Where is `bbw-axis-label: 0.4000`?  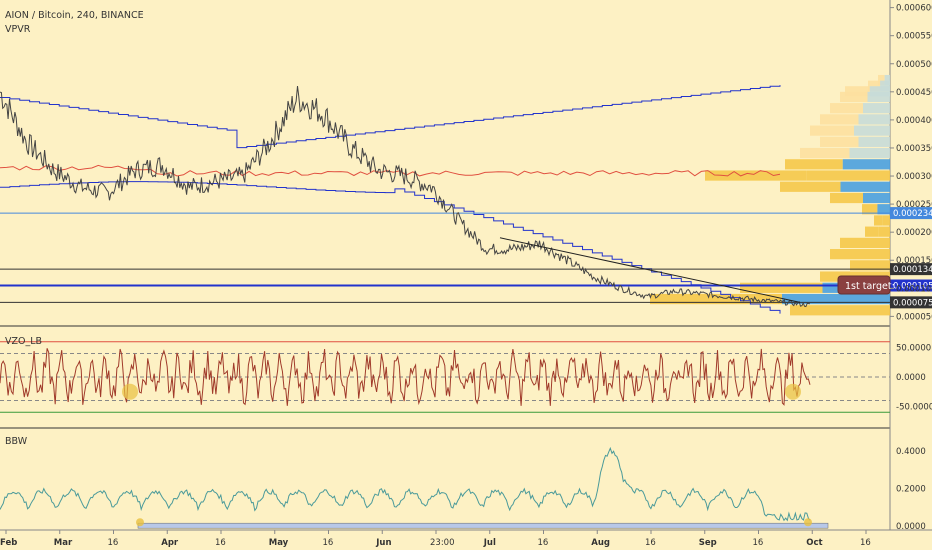 bbw-axis-label: 0.4000 is located at coordinates (911, 452).